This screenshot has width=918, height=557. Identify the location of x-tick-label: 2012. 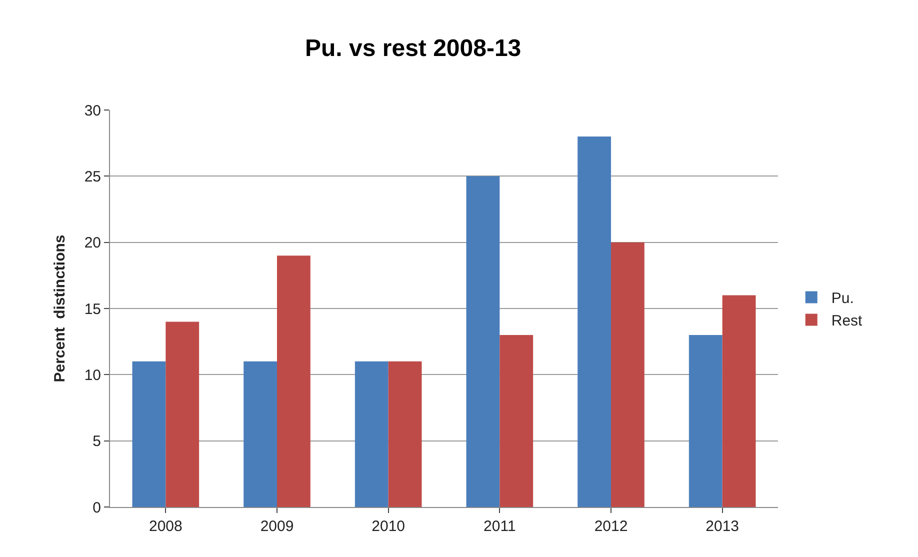
(611, 526).